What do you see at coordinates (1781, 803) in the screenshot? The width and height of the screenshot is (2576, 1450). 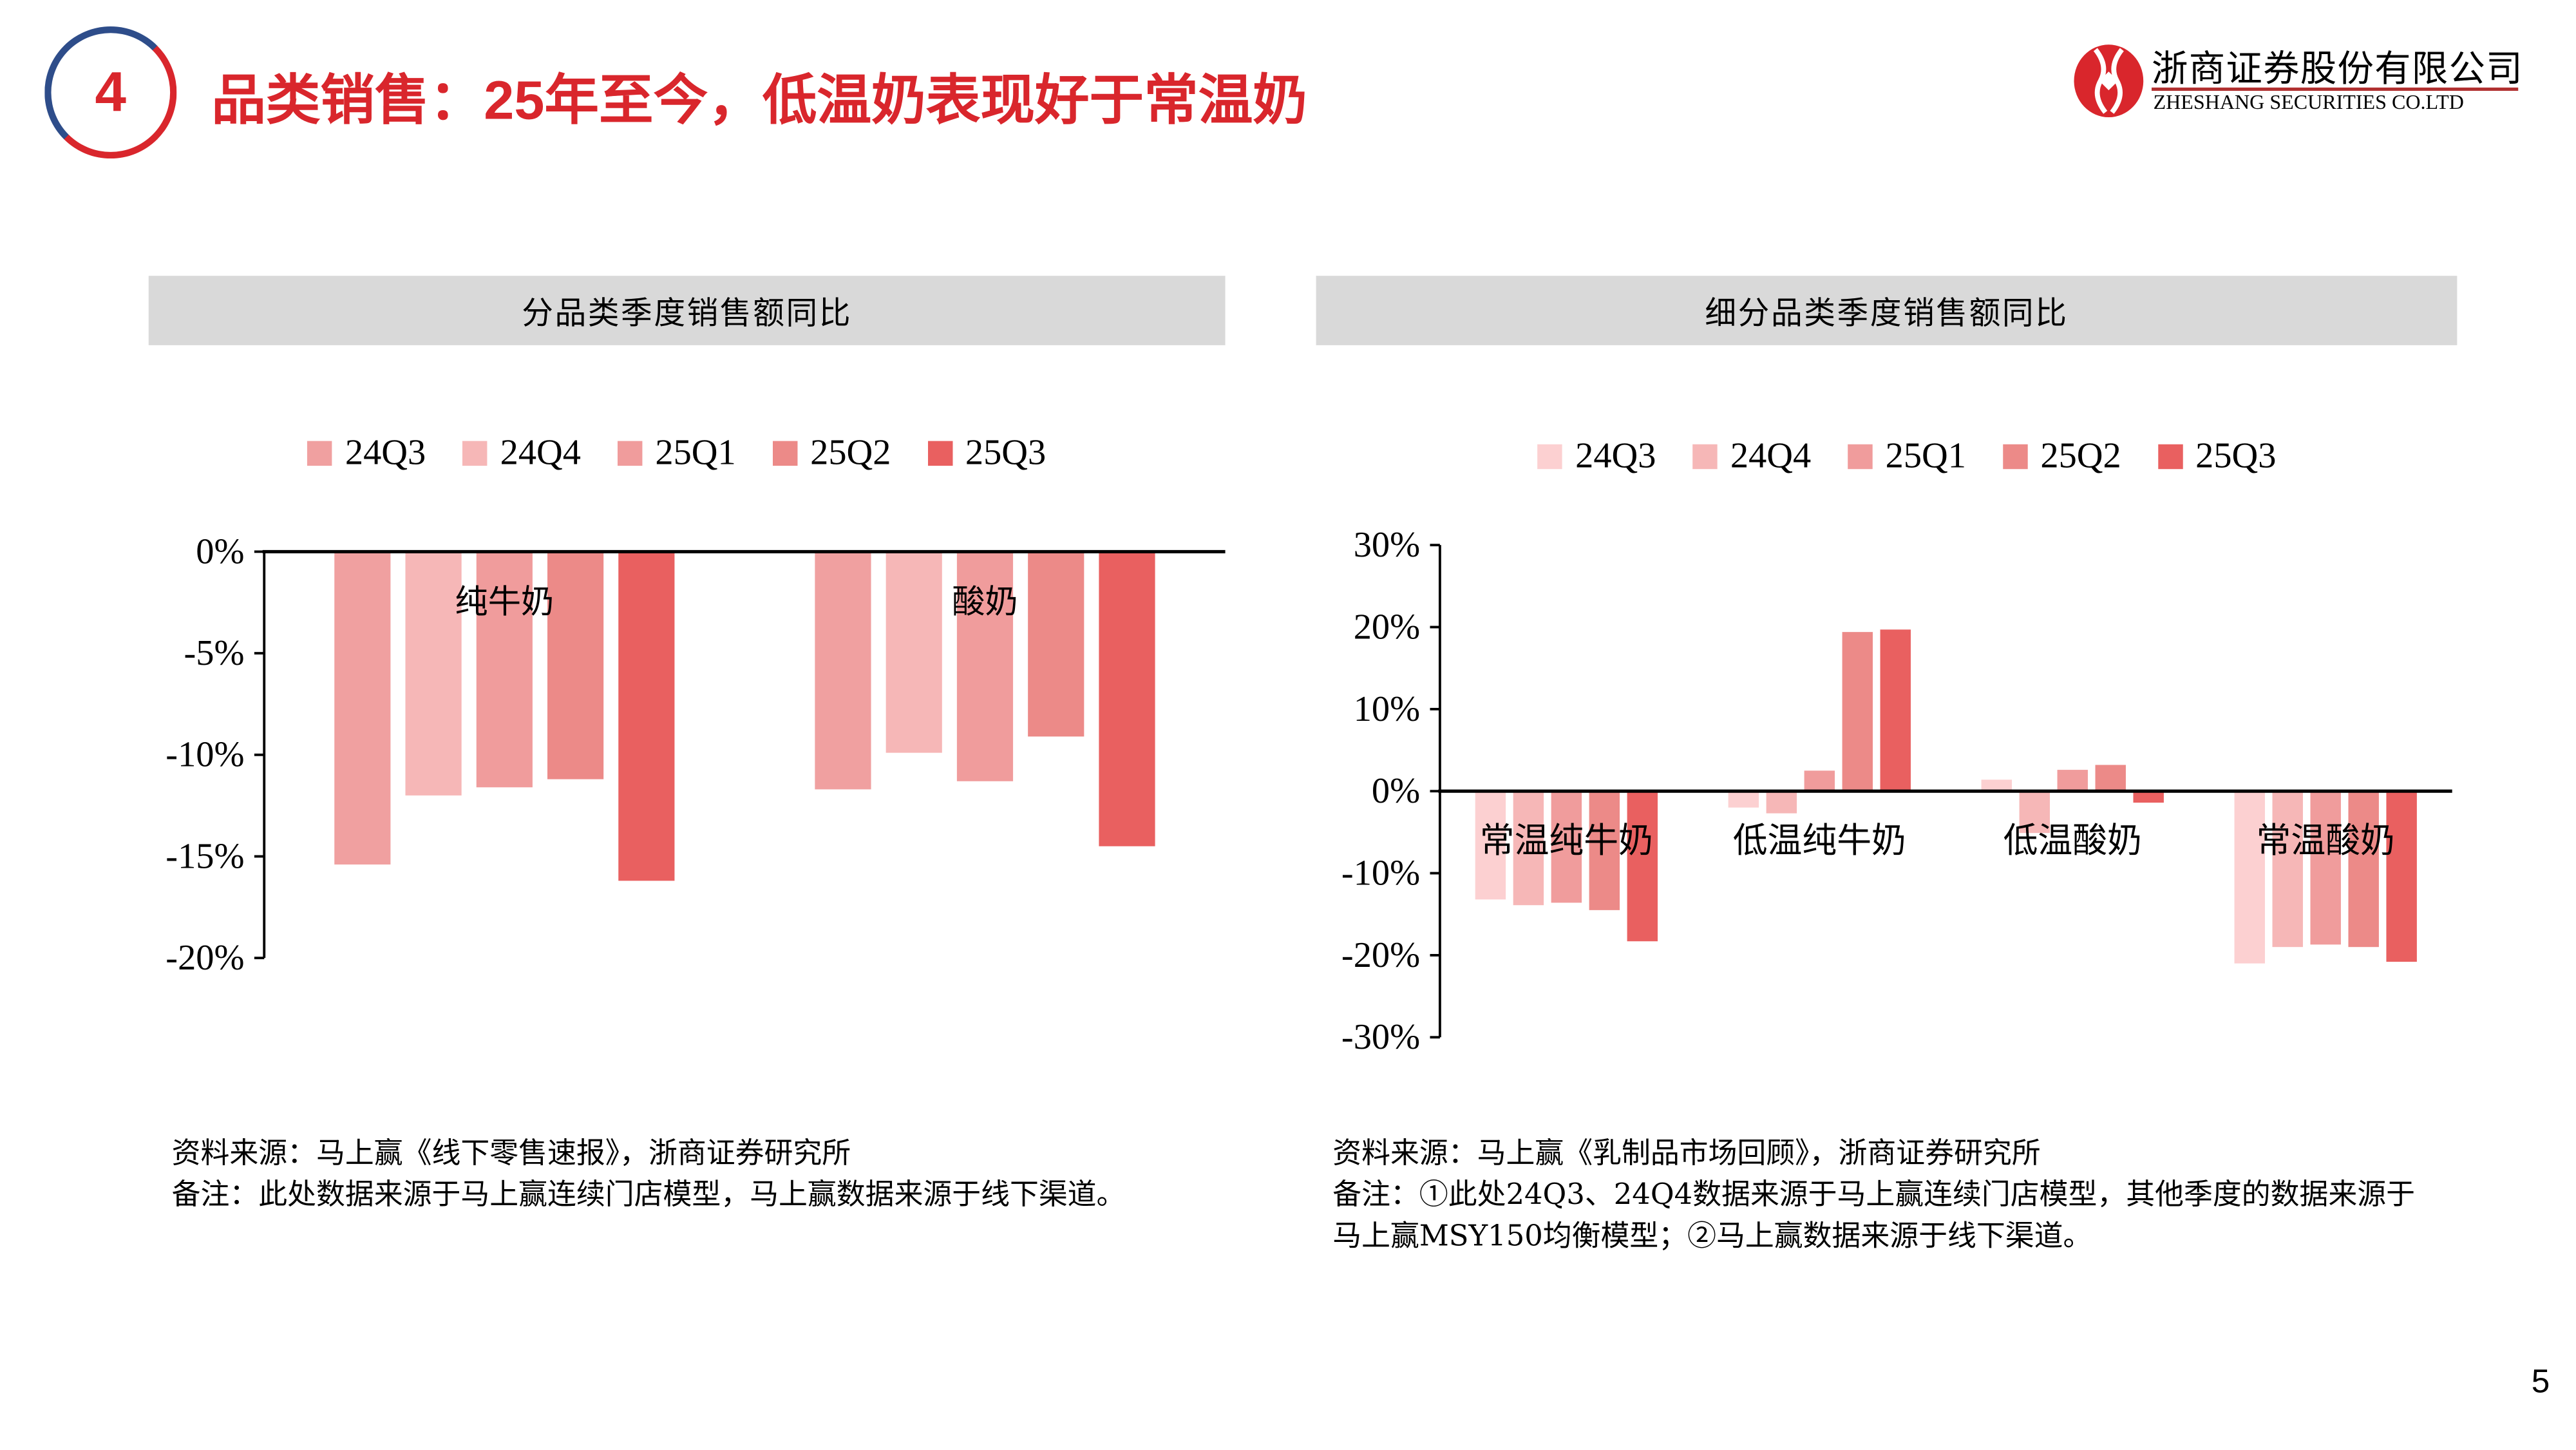 I see `bar-24Q4-低温纯牛奶` at bounding box center [1781, 803].